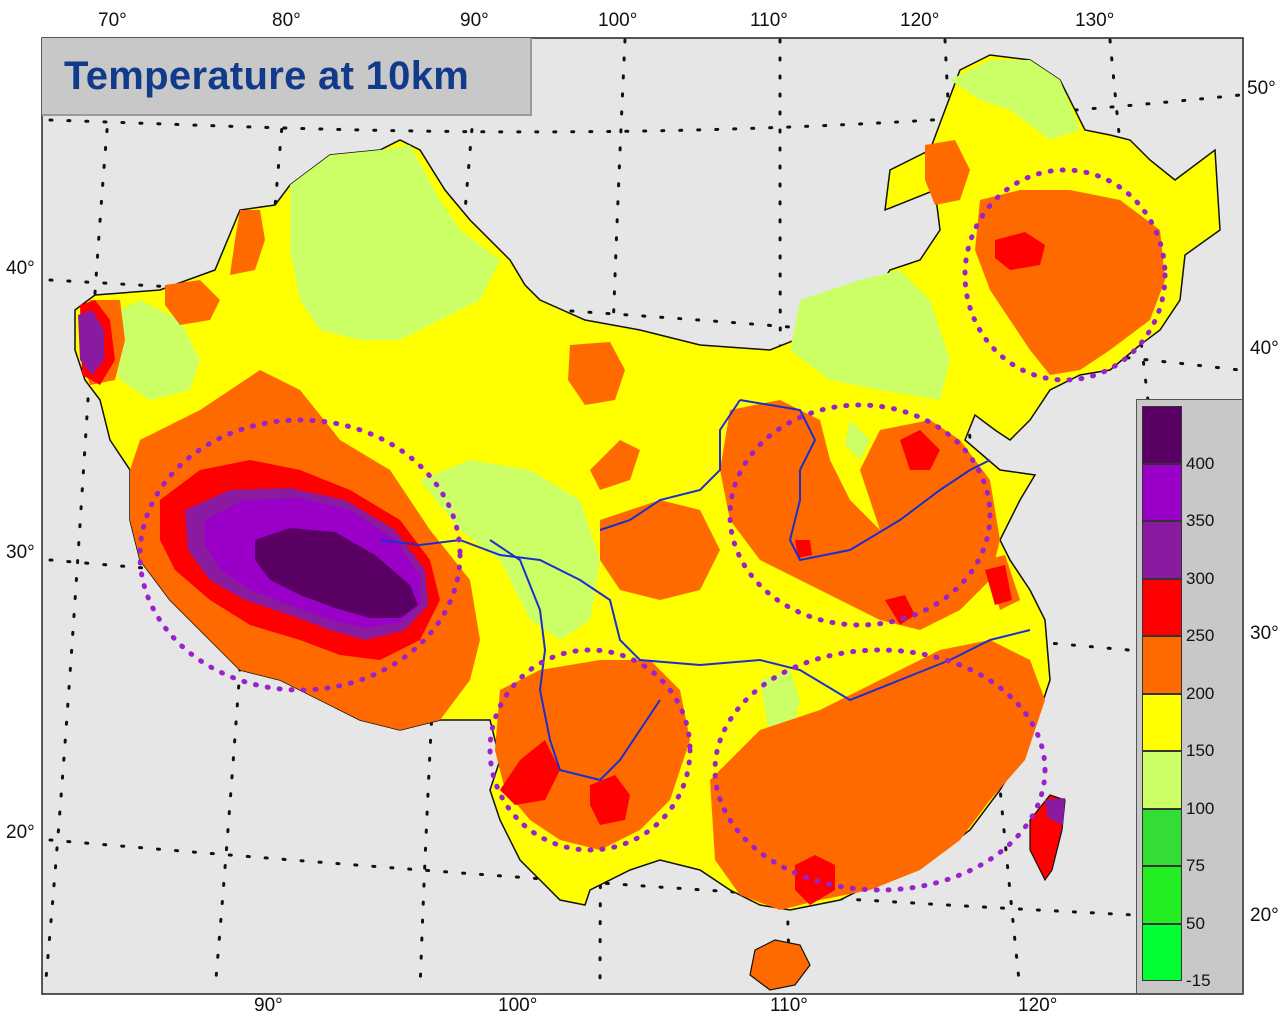 Image resolution: width=1283 pixels, height=1017 pixels. Describe the element at coordinates (1195, 923) in the screenshot. I see `legend-label: 50` at that location.